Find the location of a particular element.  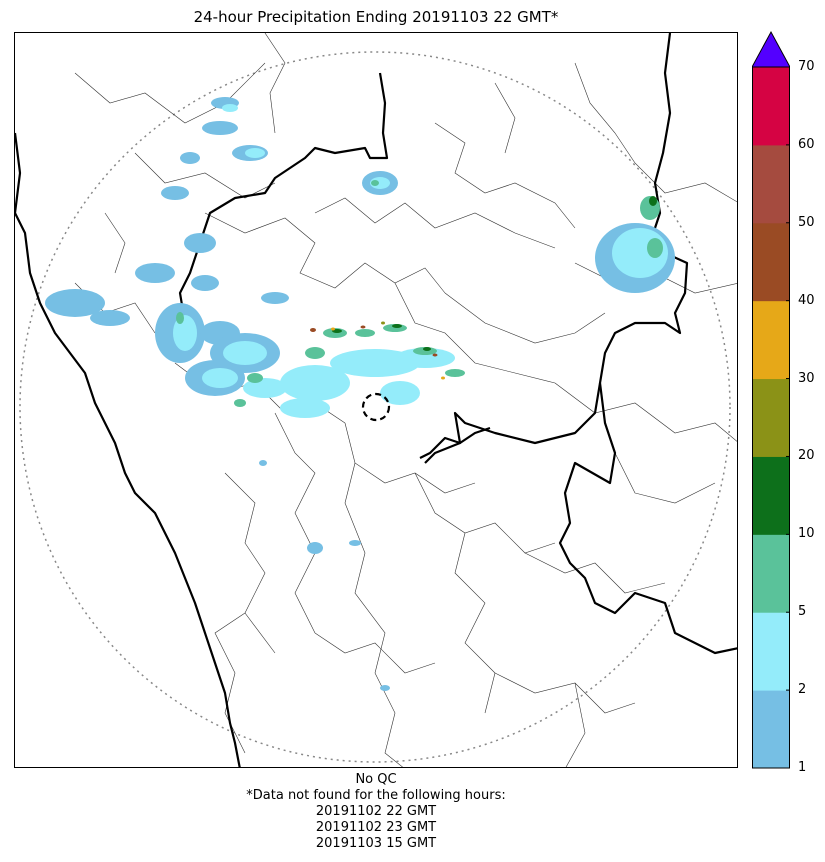

colorbar-tick-label: 20 is located at coordinates (806, 456).